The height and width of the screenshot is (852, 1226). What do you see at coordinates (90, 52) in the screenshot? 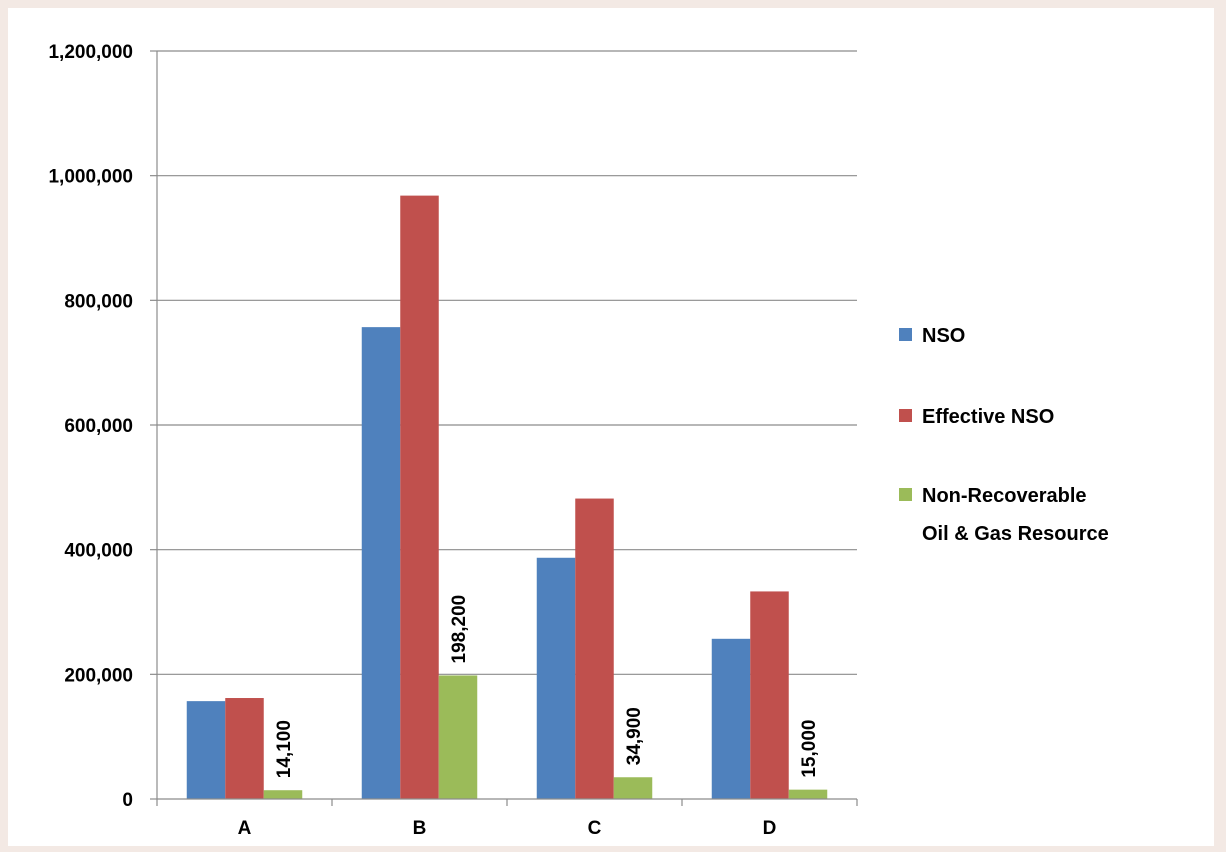
I see `y-tick-label: 1,200,000` at bounding box center [90, 52].